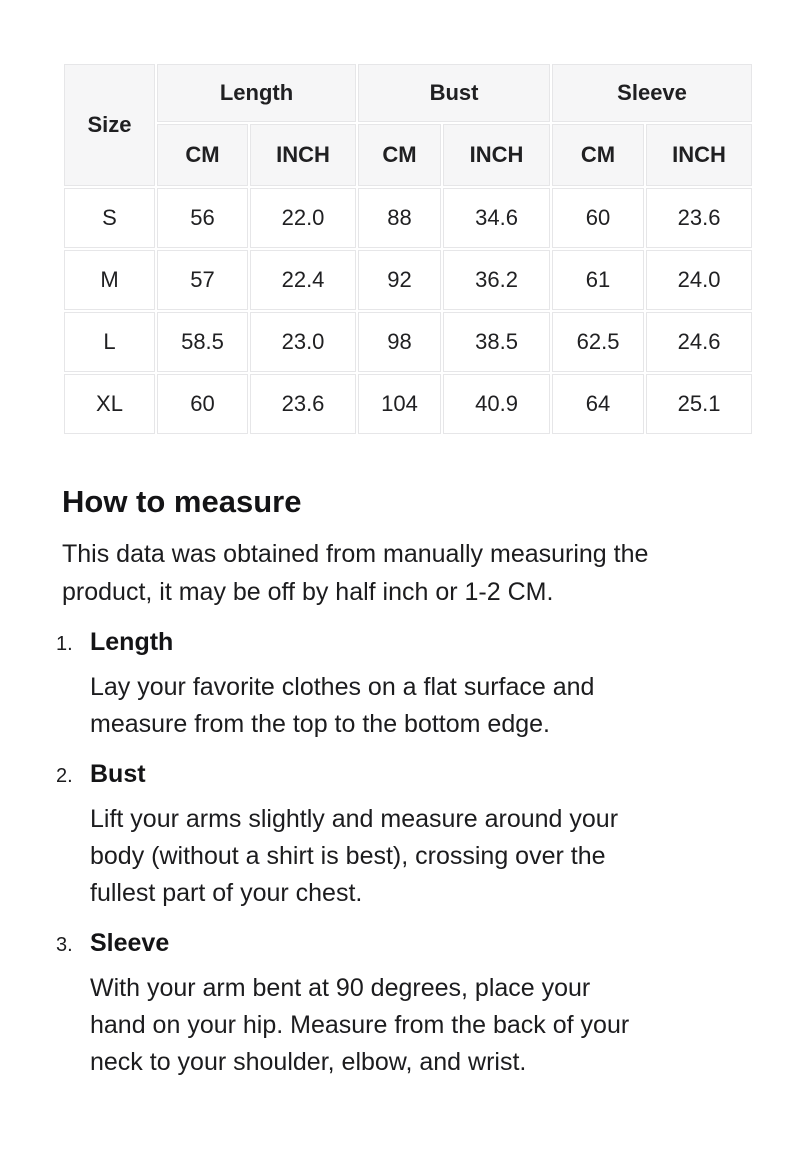 The width and height of the screenshot is (800, 1166). I want to click on table-group-header-row: Size Length Bust Sleeve, so click(408, 125).